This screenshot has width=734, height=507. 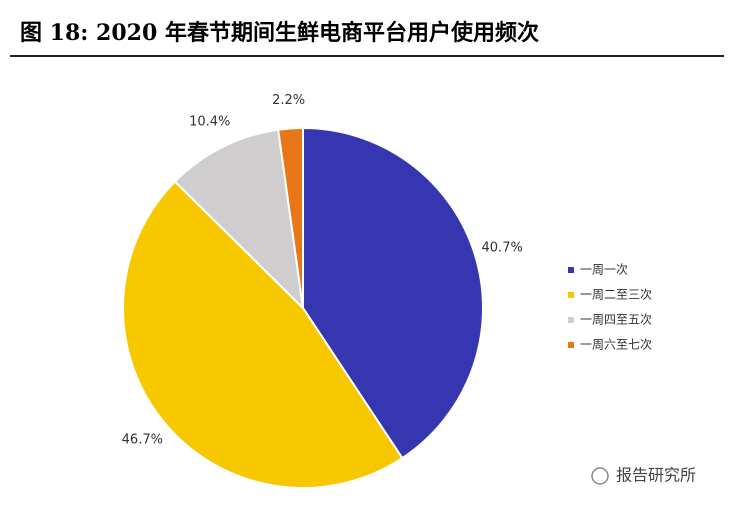 I want to click on data-label: 2.2%, so click(x=288, y=100).